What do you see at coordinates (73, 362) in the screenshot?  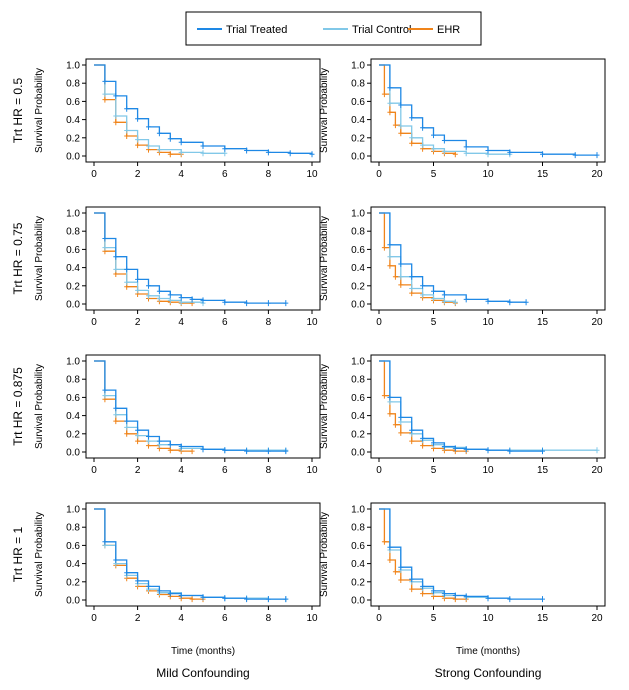 I see `y-tick-label: 1.0` at bounding box center [73, 362].